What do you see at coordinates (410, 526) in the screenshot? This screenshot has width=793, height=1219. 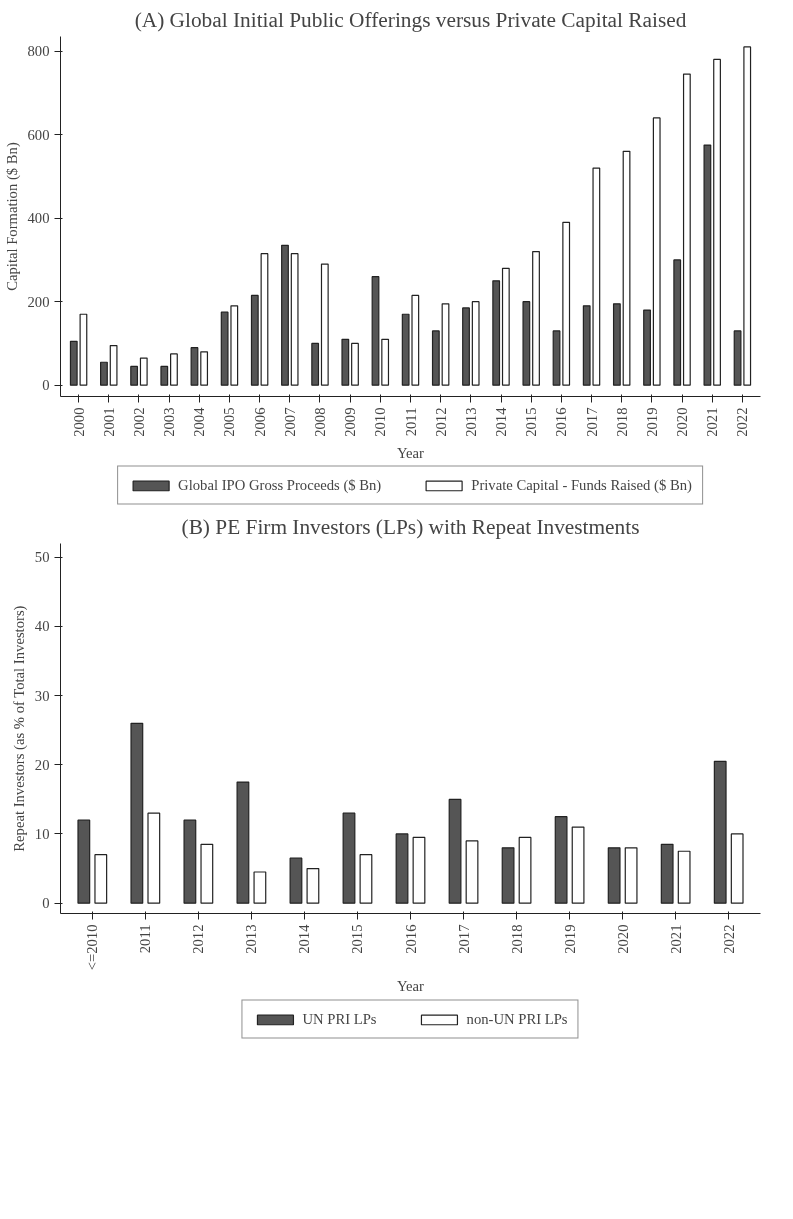 I see `chart-title: (B) PE Firm Investors (LPs) with Repeat Investments` at bounding box center [410, 526].